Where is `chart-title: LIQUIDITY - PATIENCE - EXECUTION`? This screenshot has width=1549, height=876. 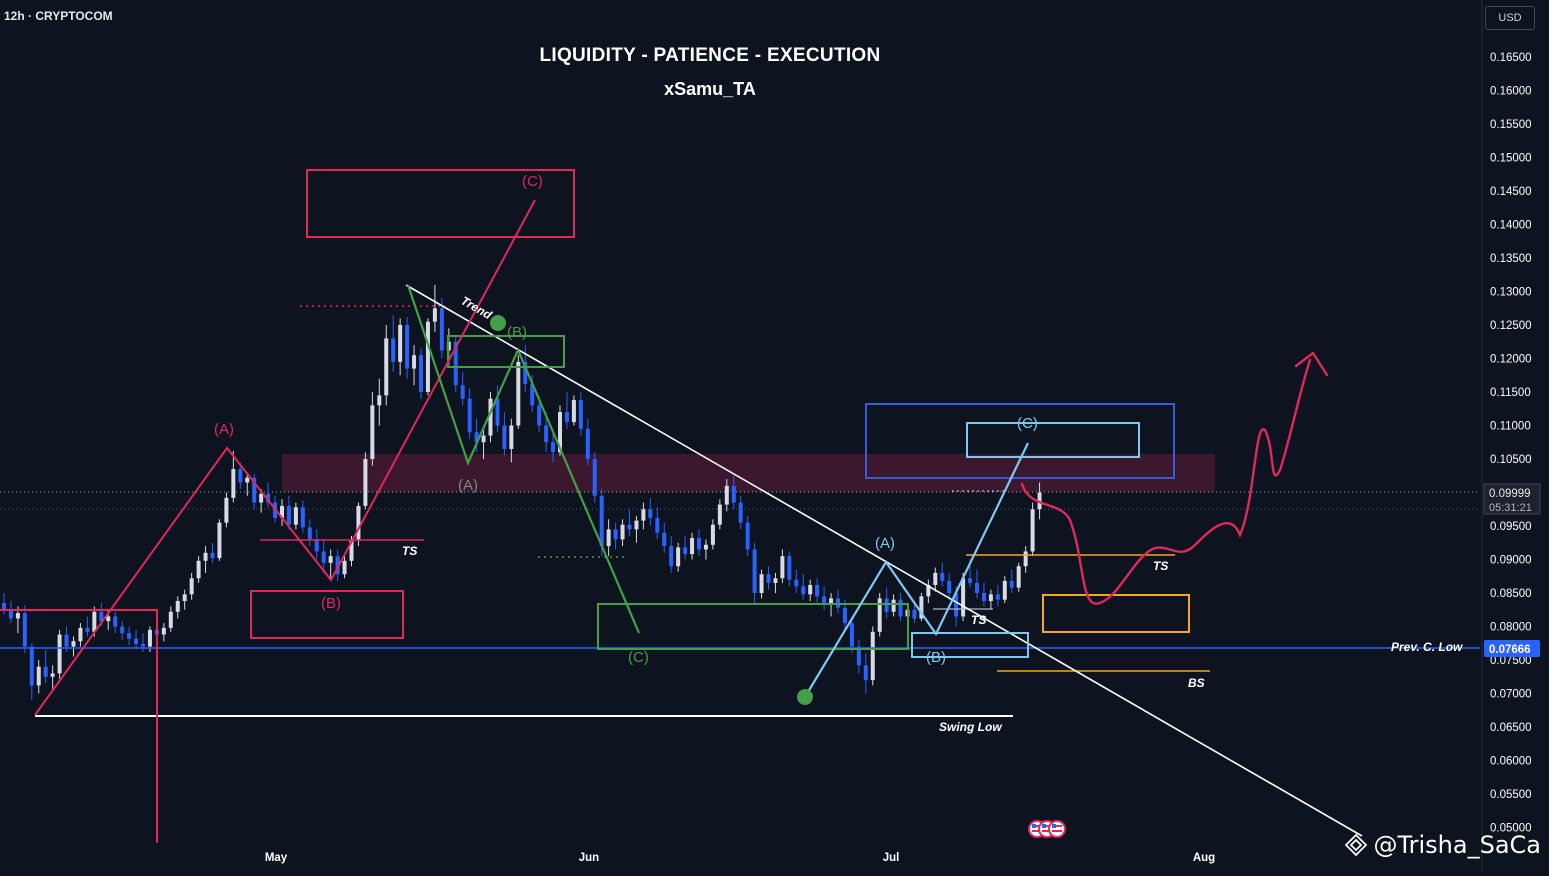
chart-title: LIQUIDITY - PATIENCE - EXECUTION is located at coordinates (710, 55).